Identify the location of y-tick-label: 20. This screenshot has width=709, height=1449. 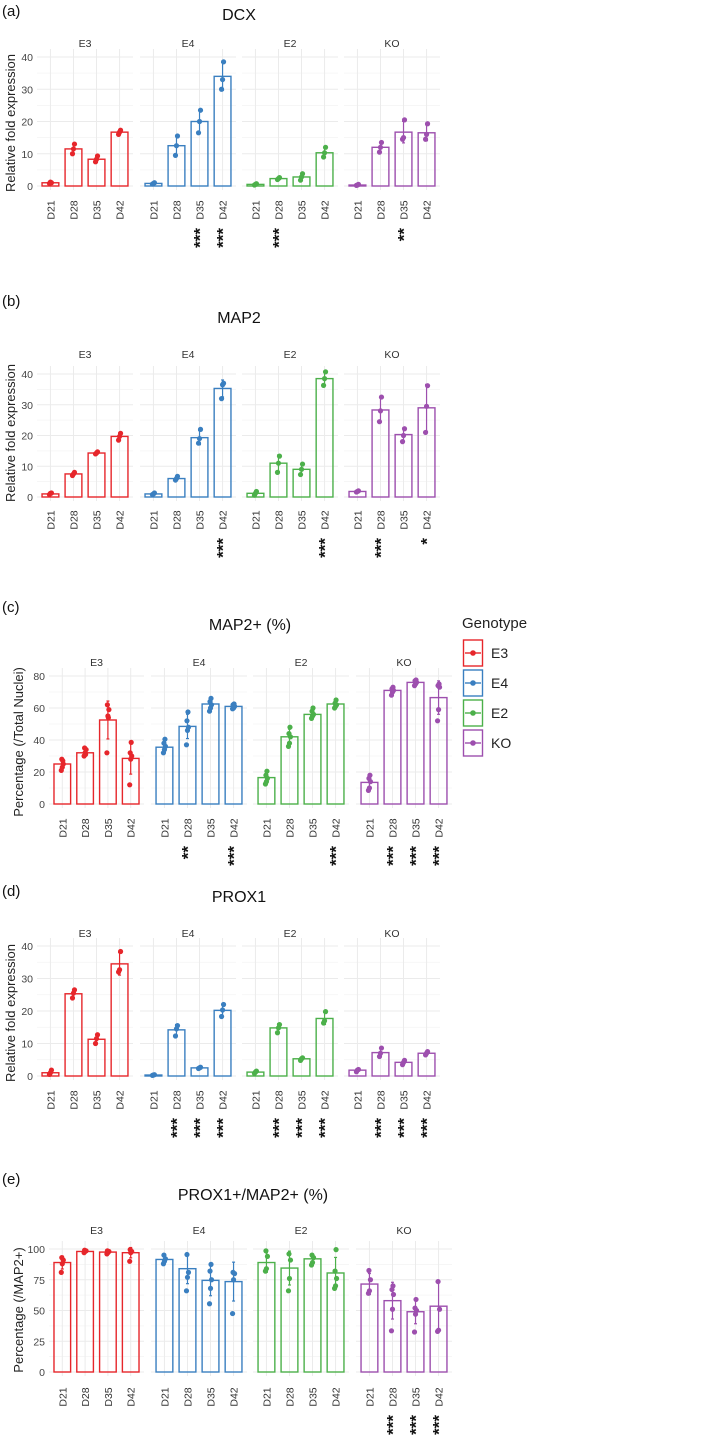
(27, 1012).